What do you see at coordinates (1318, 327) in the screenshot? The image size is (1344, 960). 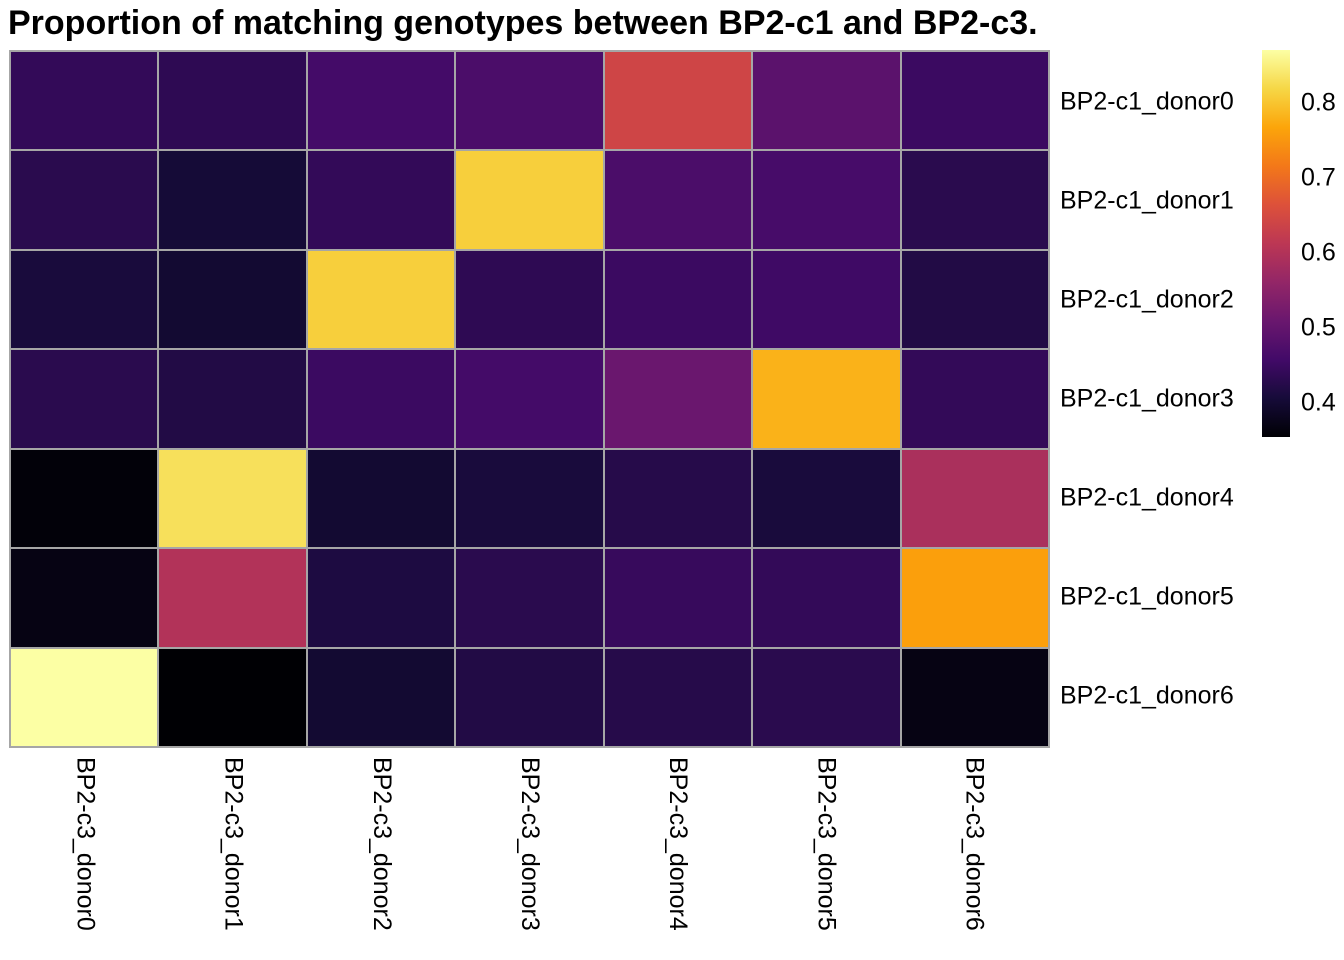 I see `colorbar-tick-label: 0.5` at bounding box center [1318, 327].